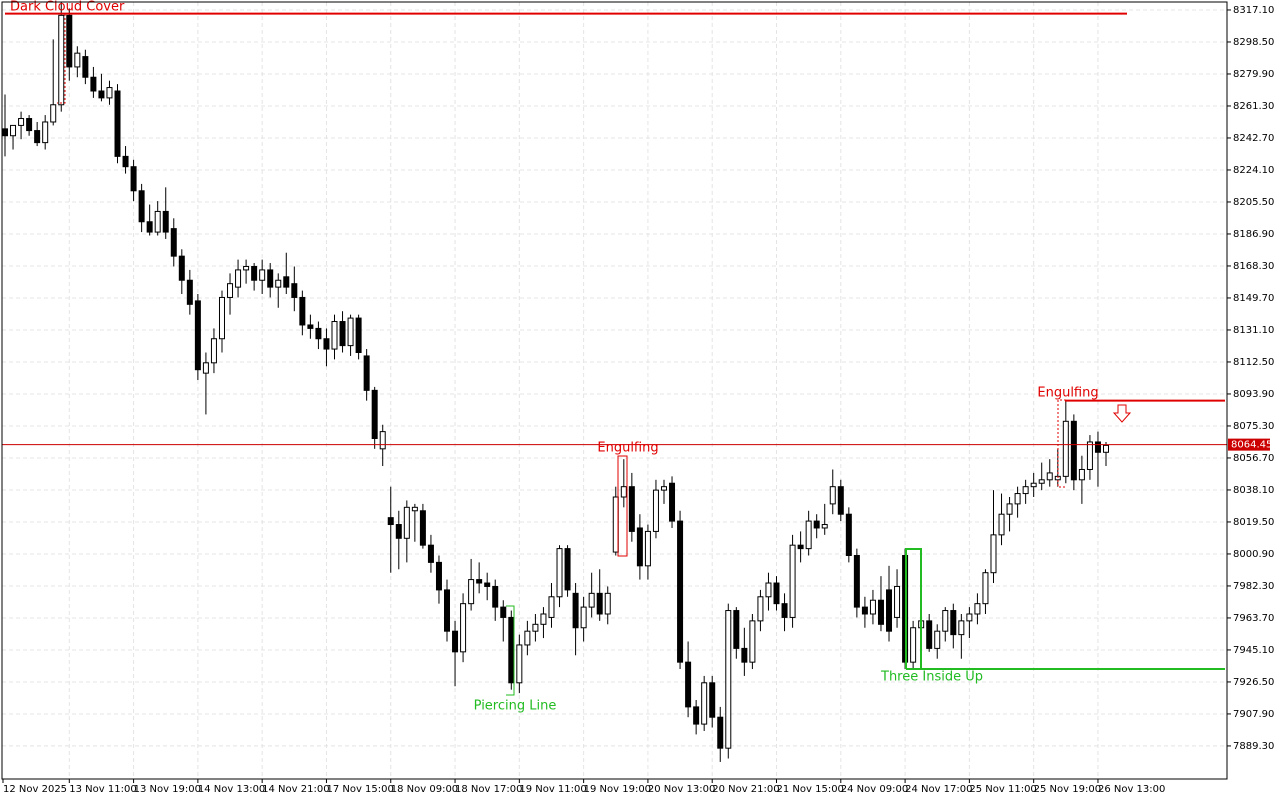 This screenshot has width=1280, height=800. Describe the element at coordinates (1253, 74) in the screenshot. I see `y-tick-label: 8279.90` at that location.